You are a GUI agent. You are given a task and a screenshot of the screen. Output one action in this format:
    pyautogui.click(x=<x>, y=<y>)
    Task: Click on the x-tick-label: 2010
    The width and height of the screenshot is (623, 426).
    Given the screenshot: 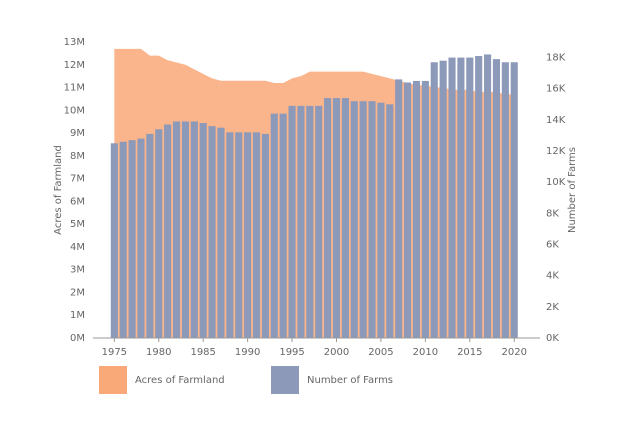 What is the action you would take?
    pyautogui.click(x=425, y=352)
    